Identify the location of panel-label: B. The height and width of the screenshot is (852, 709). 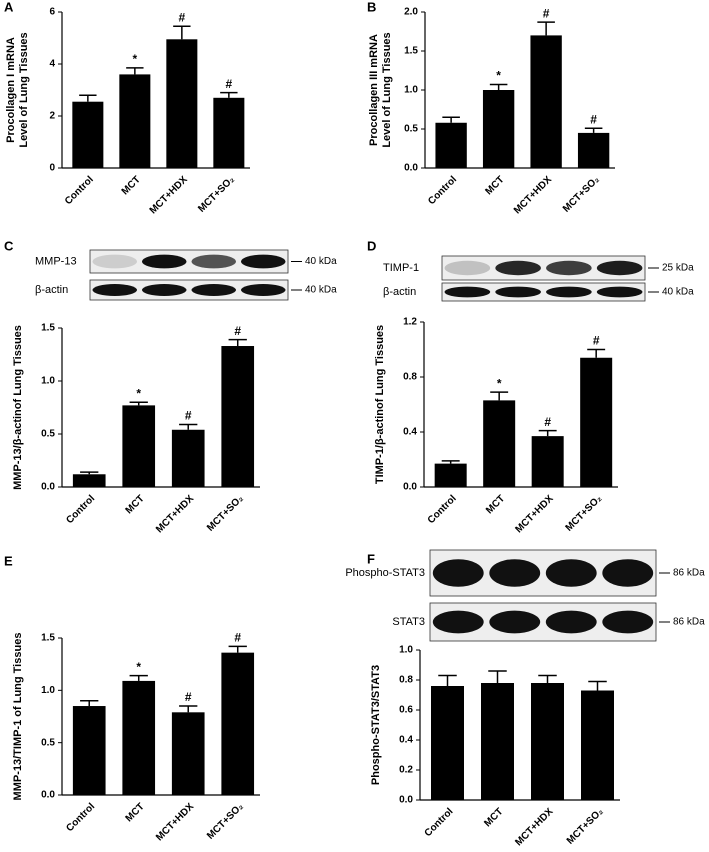
(371, 7).